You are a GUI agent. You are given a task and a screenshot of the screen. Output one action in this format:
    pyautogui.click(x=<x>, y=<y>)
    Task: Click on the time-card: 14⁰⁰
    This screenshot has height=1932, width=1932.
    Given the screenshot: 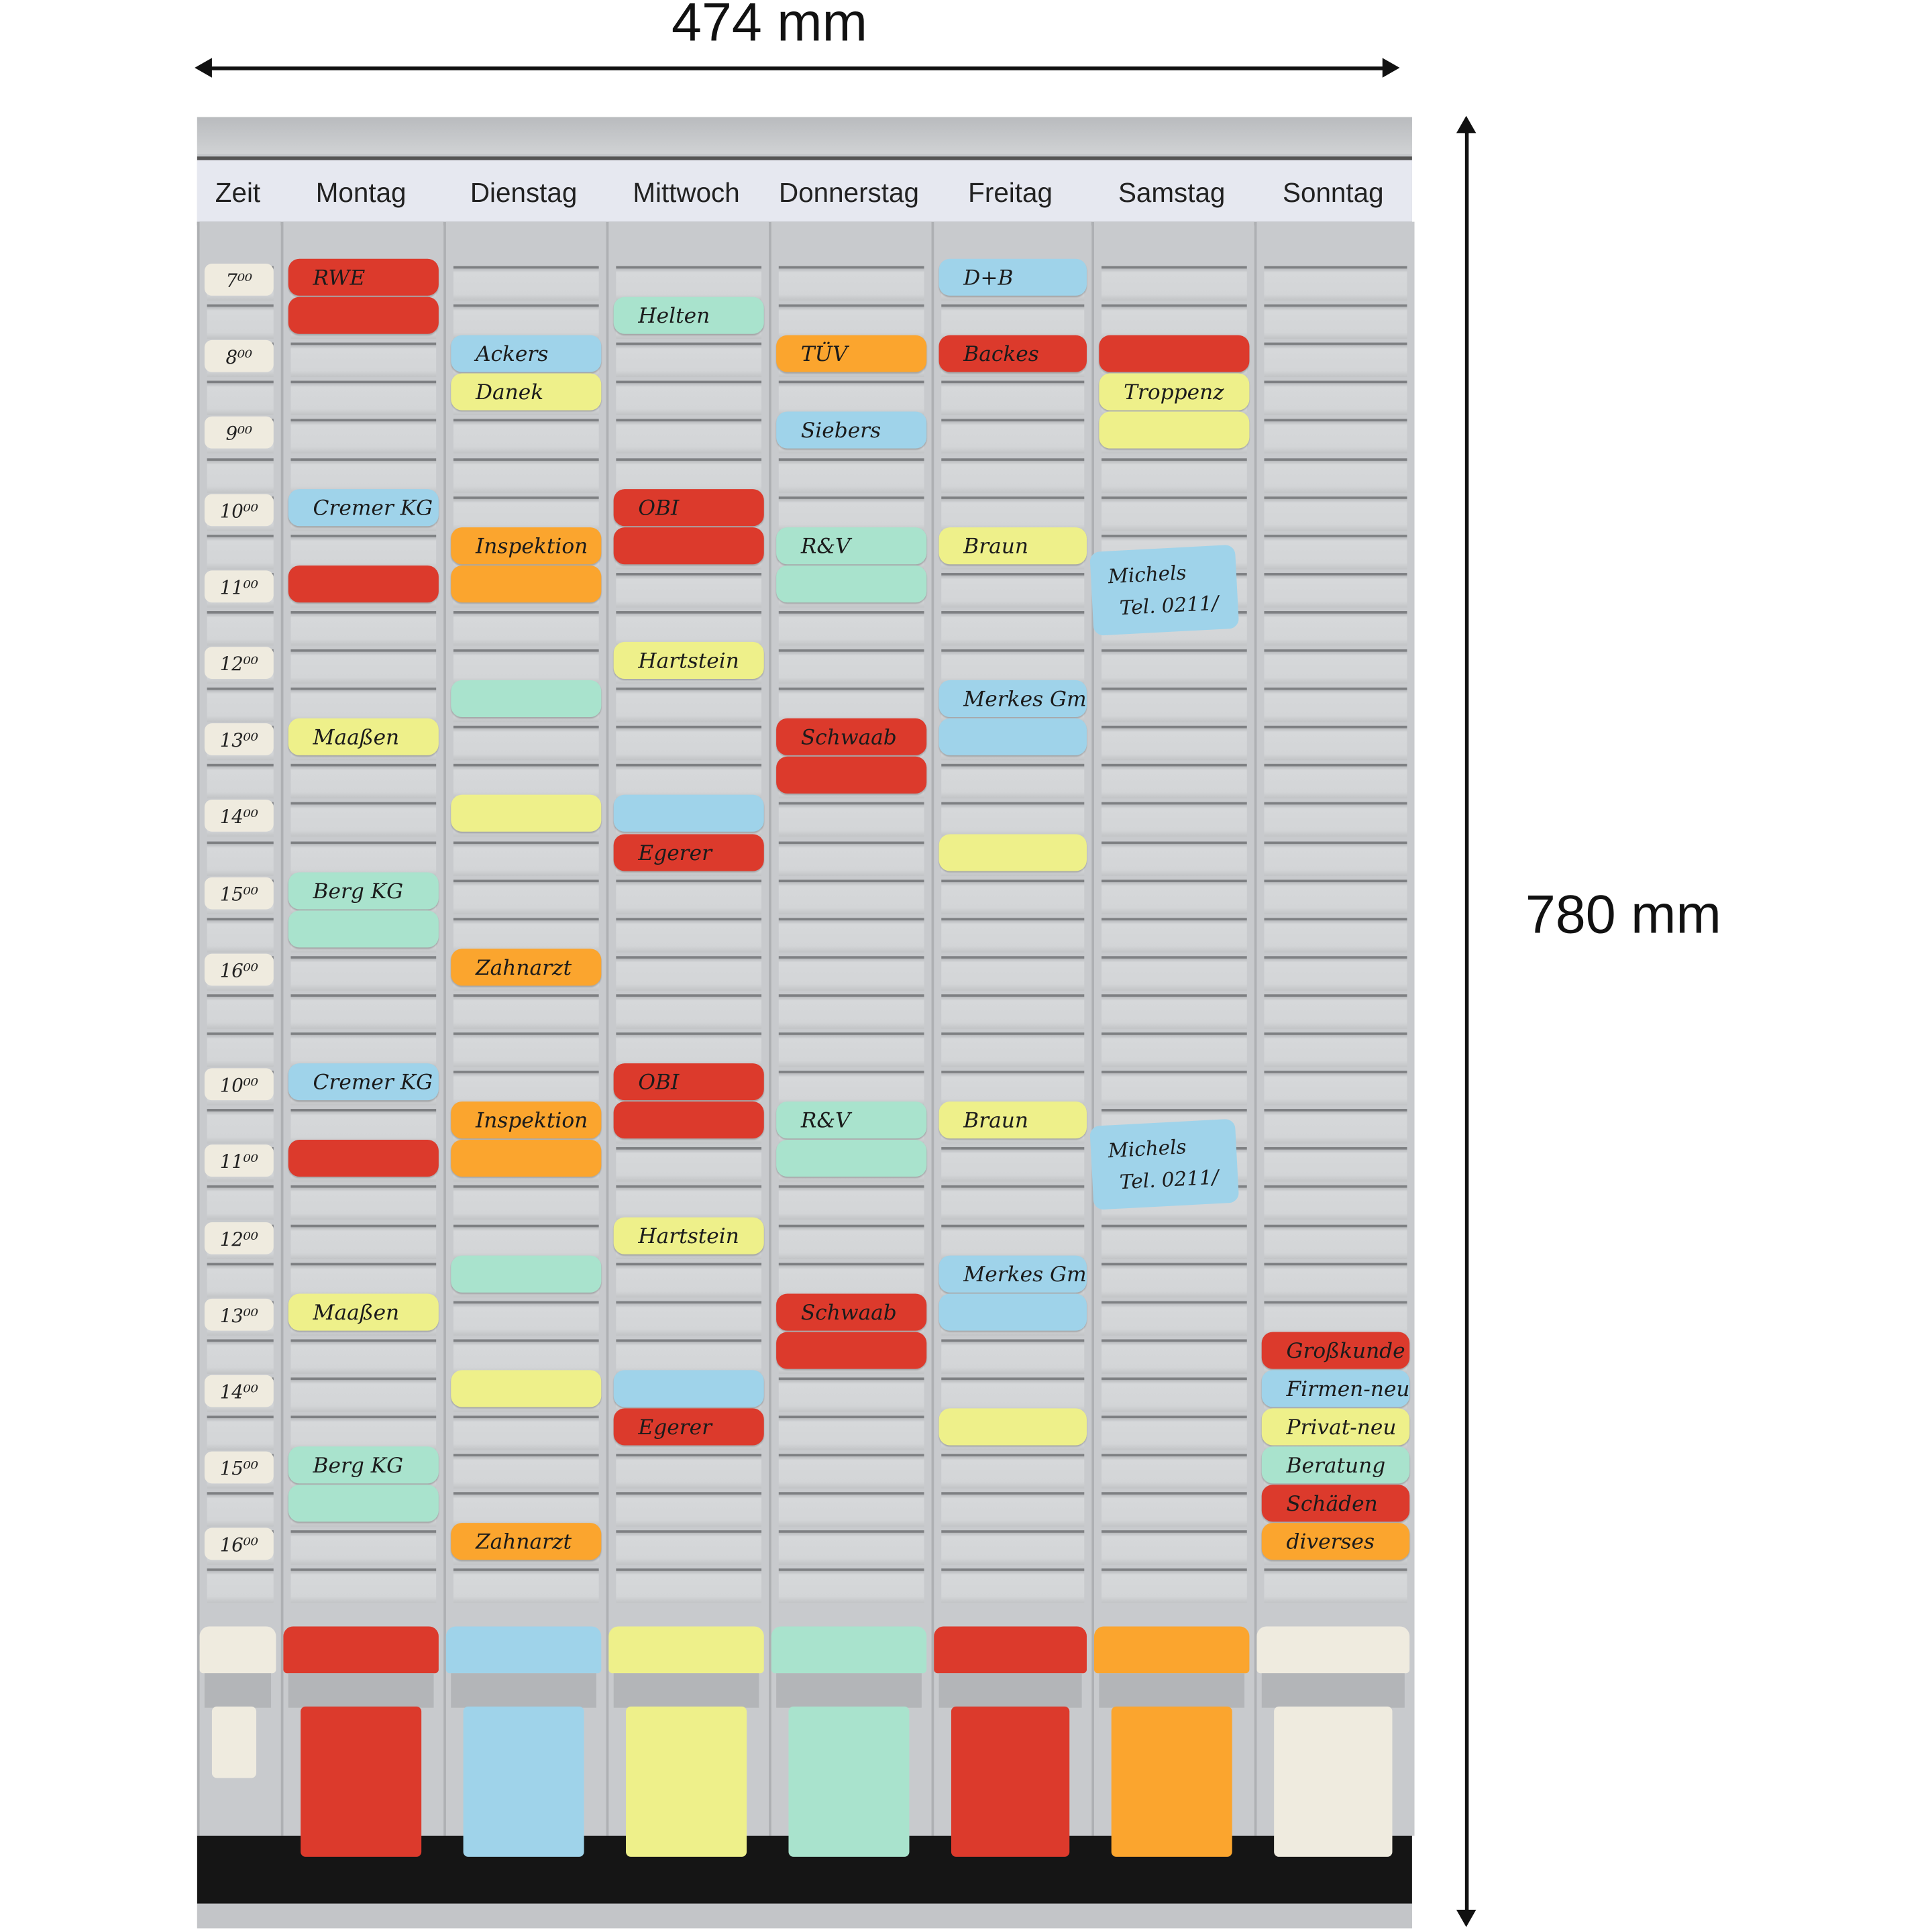 What is the action you would take?
    pyautogui.click(x=239, y=1391)
    